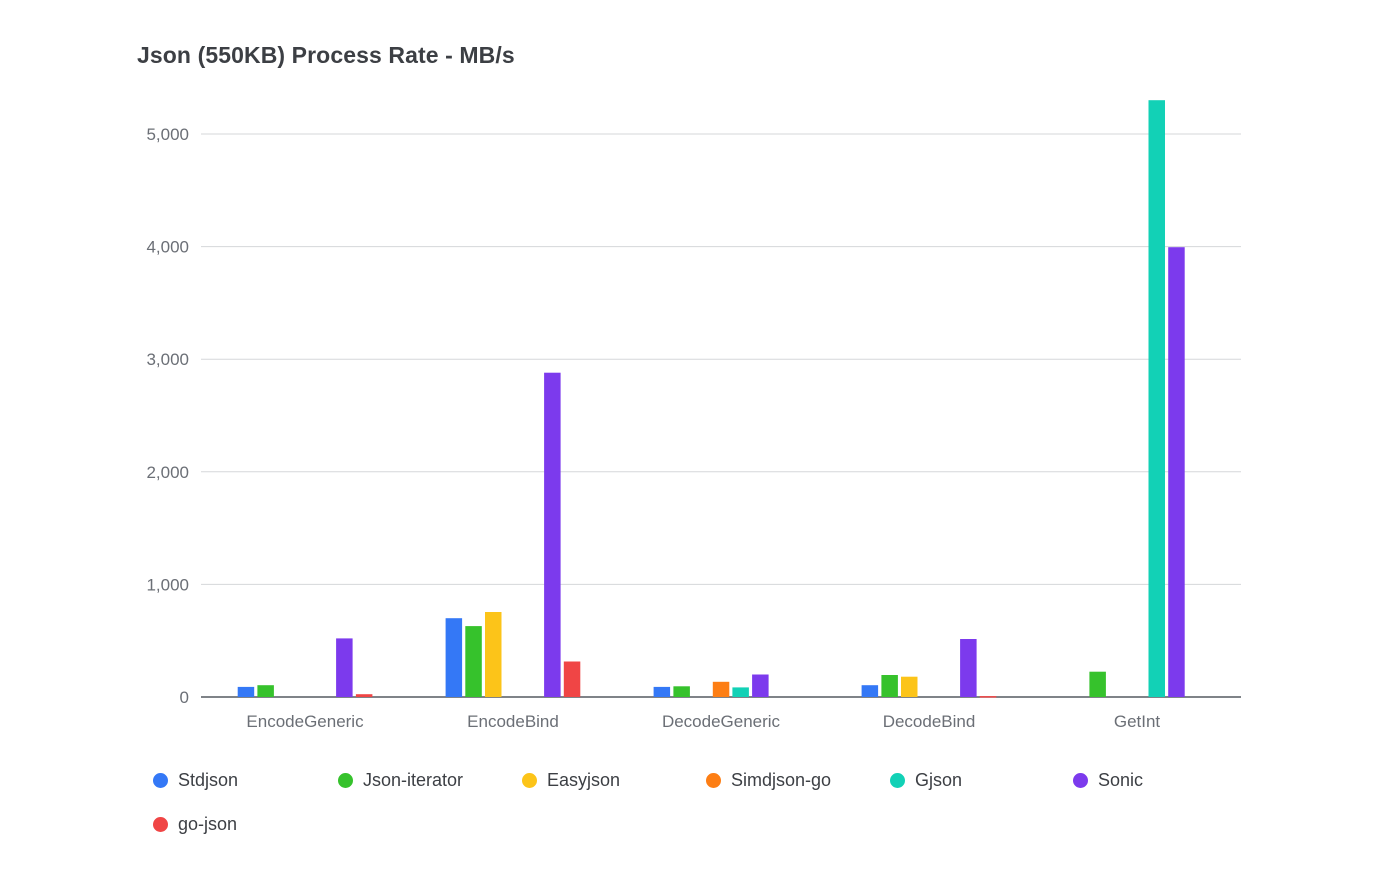 This screenshot has width=1377, height=872. I want to click on bar-sonic-getint, so click(1176, 472).